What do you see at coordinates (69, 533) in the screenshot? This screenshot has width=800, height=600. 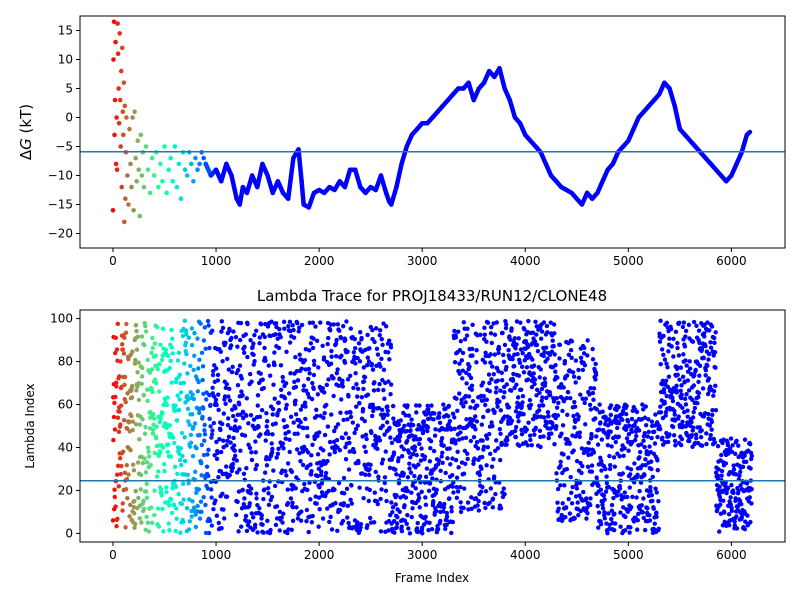 I see `lambda-y-tick-label: 0` at bounding box center [69, 533].